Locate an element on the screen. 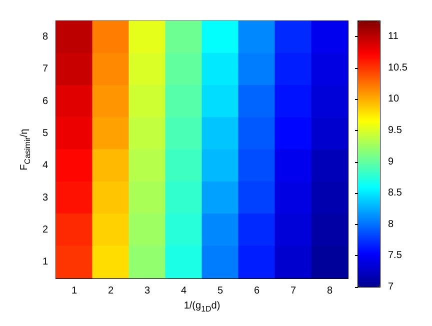 The height and width of the screenshot is (326, 432). y-axis-title: FCasimir/η is located at coordinates (25, 149).